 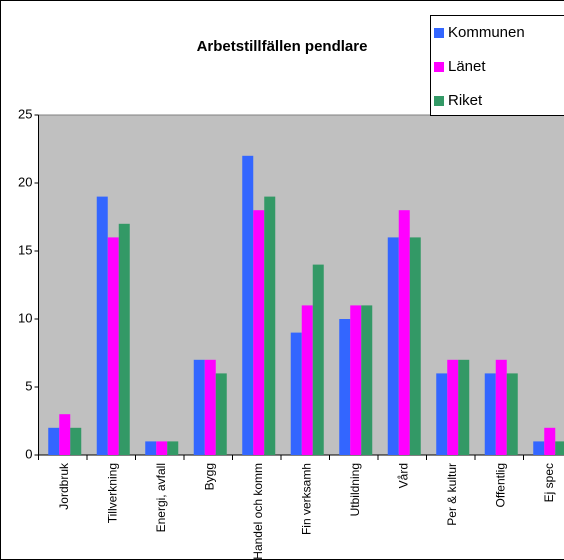 I want to click on legend-box, so click(x=497, y=65).